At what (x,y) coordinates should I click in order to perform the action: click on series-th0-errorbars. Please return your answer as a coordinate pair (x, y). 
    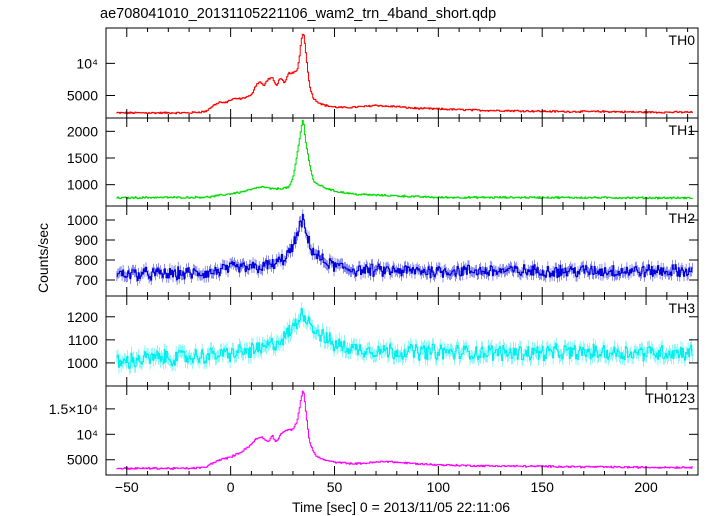
    Looking at the image, I should click on (404, 74).